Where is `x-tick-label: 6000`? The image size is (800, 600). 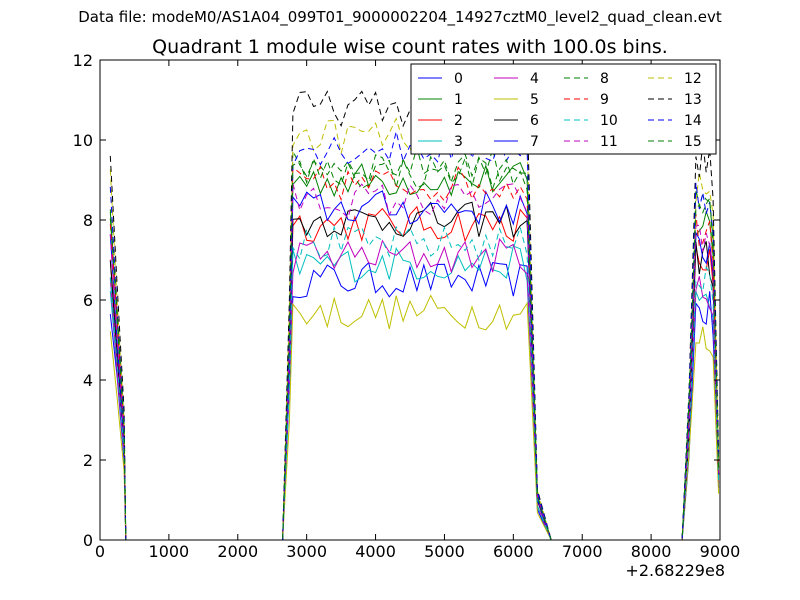 x-tick-label: 6000 is located at coordinates (513, 551).